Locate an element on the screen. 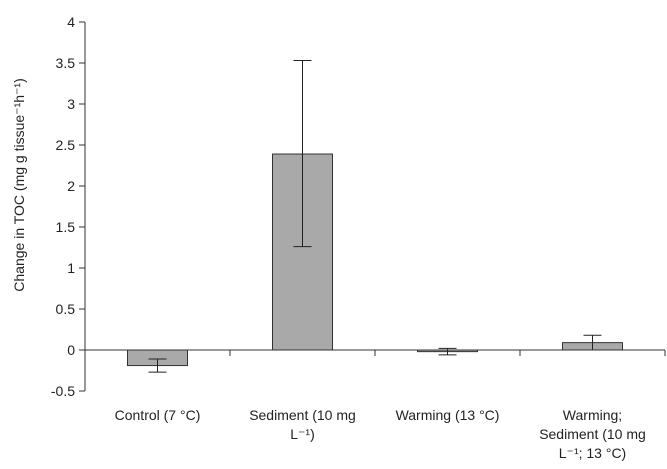 The width and height of the screenshot is (667, 469). category-label: Control (7 °C) is located at coordinates (158, 415).